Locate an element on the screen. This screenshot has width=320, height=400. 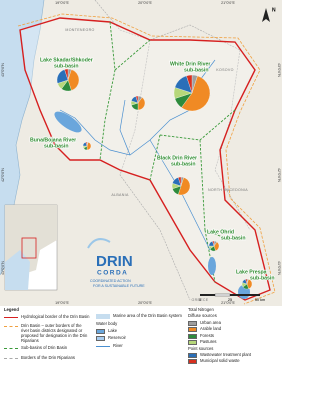
legend-label: Urban area is located at coordinates (210, 322).